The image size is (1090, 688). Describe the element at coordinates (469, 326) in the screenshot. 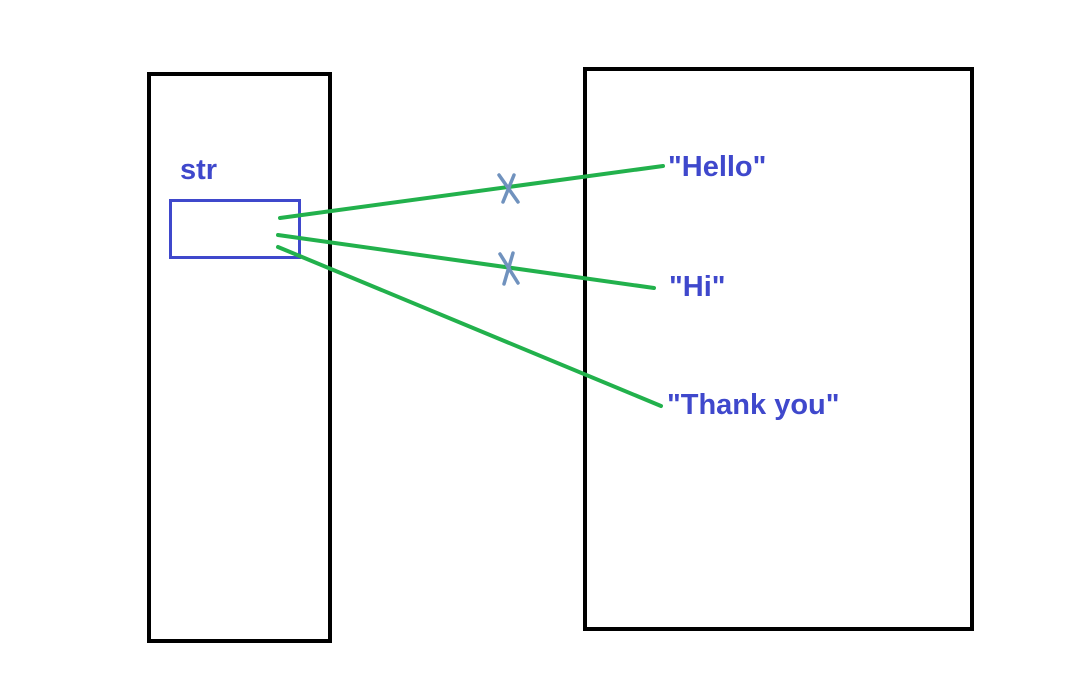

I see `reference-line-thank-you` at that location.